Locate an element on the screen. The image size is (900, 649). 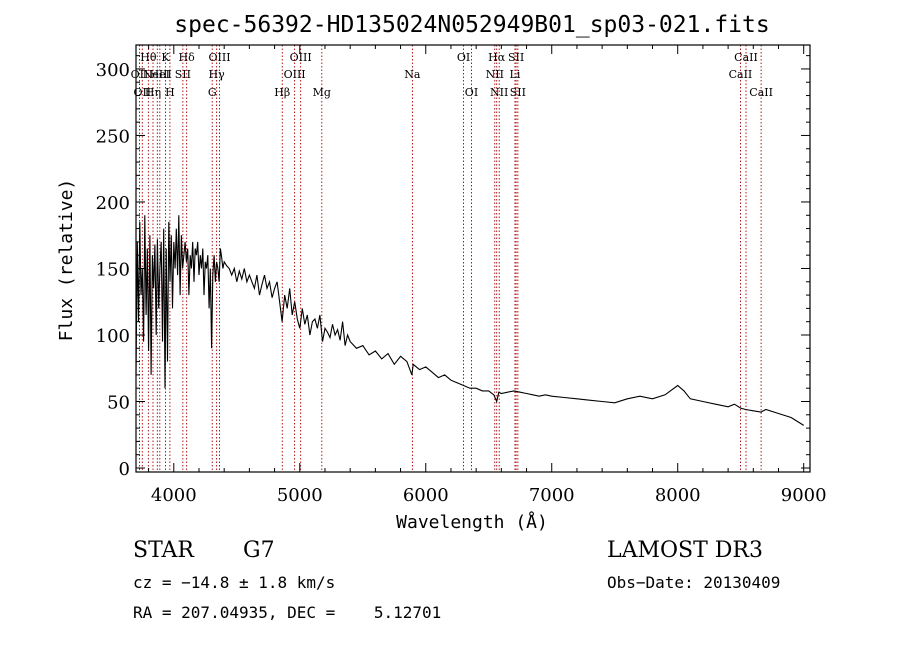
line-label-15: OIII is located at coordinates (301, 57).